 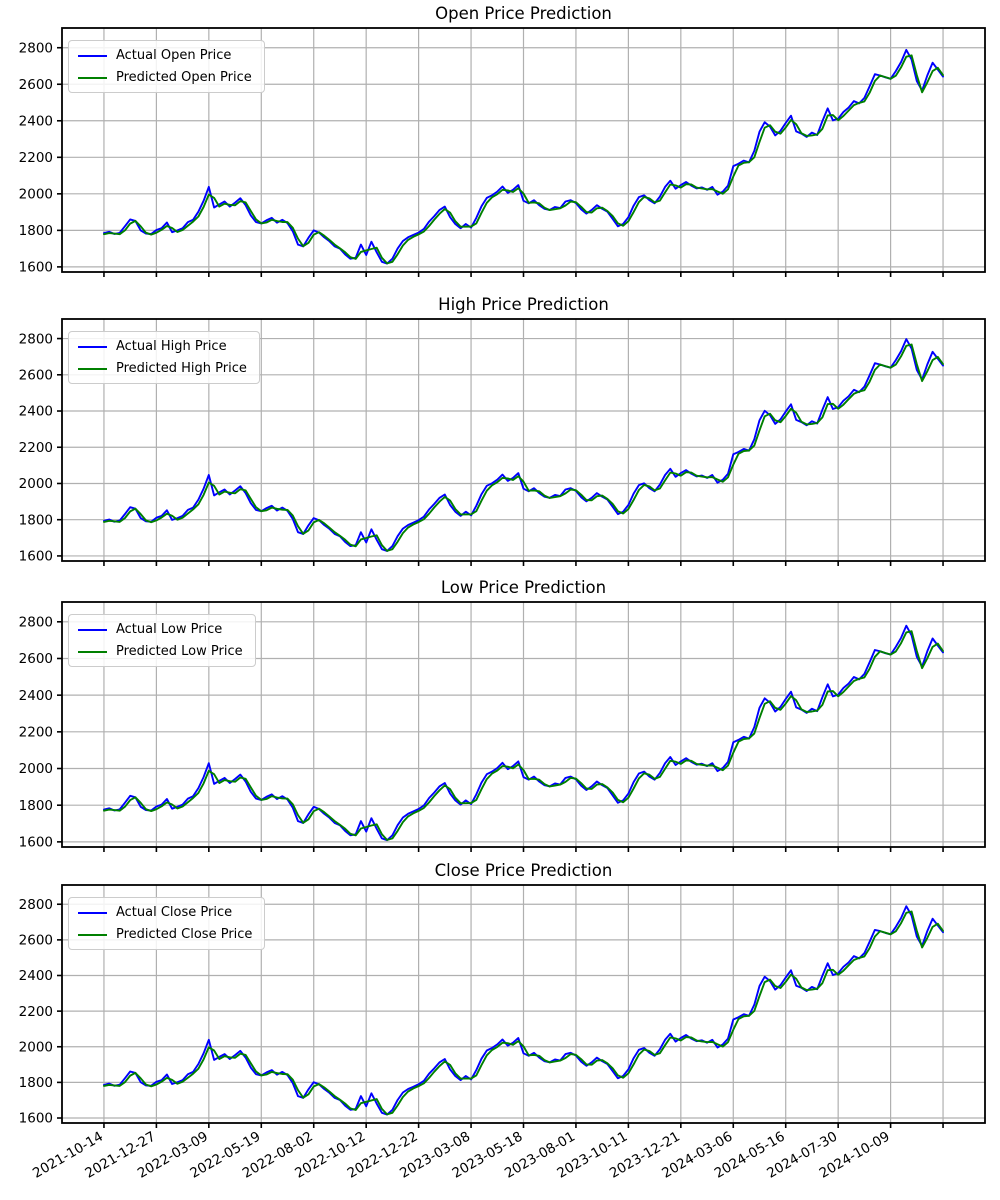 I want to click on legend-label: Actual Open Price, so click(x=174, y=55).